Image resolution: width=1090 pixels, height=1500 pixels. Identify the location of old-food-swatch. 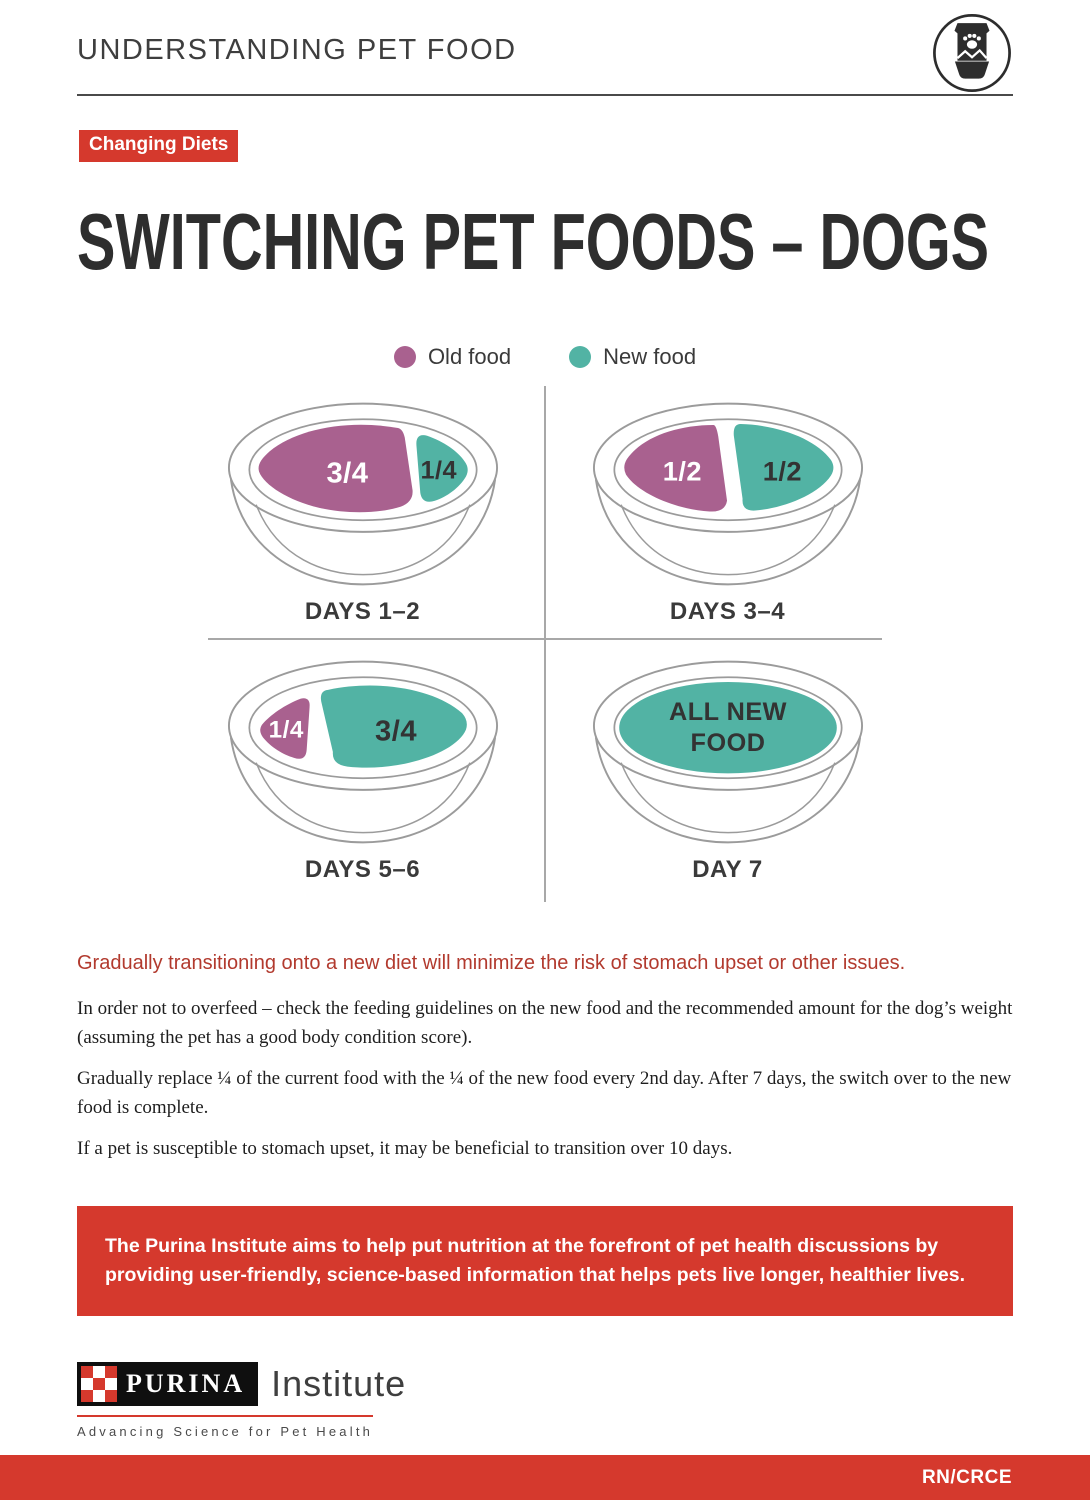
(404, 357).